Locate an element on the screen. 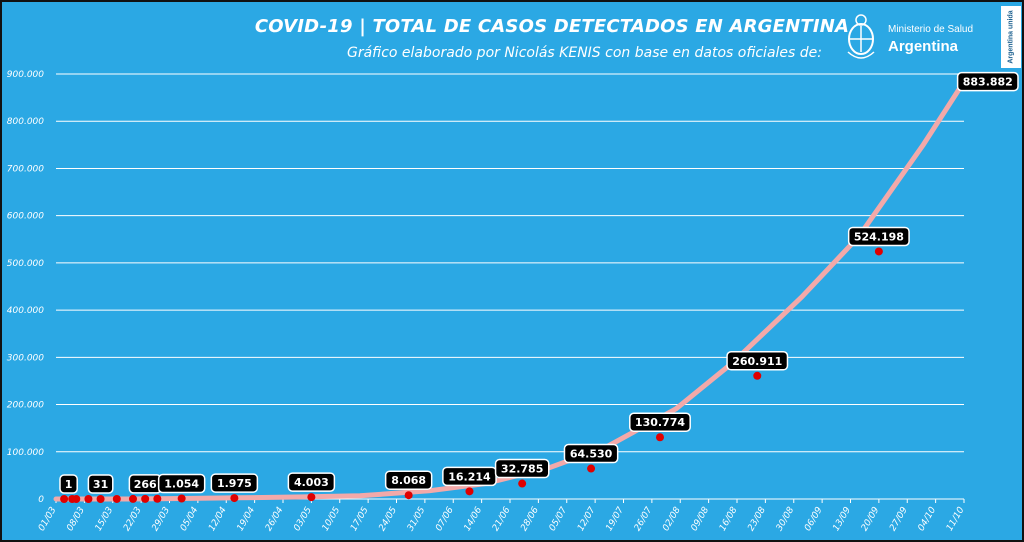 The width and height of the screenshot is (1024, 542). y-tick-label: 900.000 is located at coordinates (25, 75).